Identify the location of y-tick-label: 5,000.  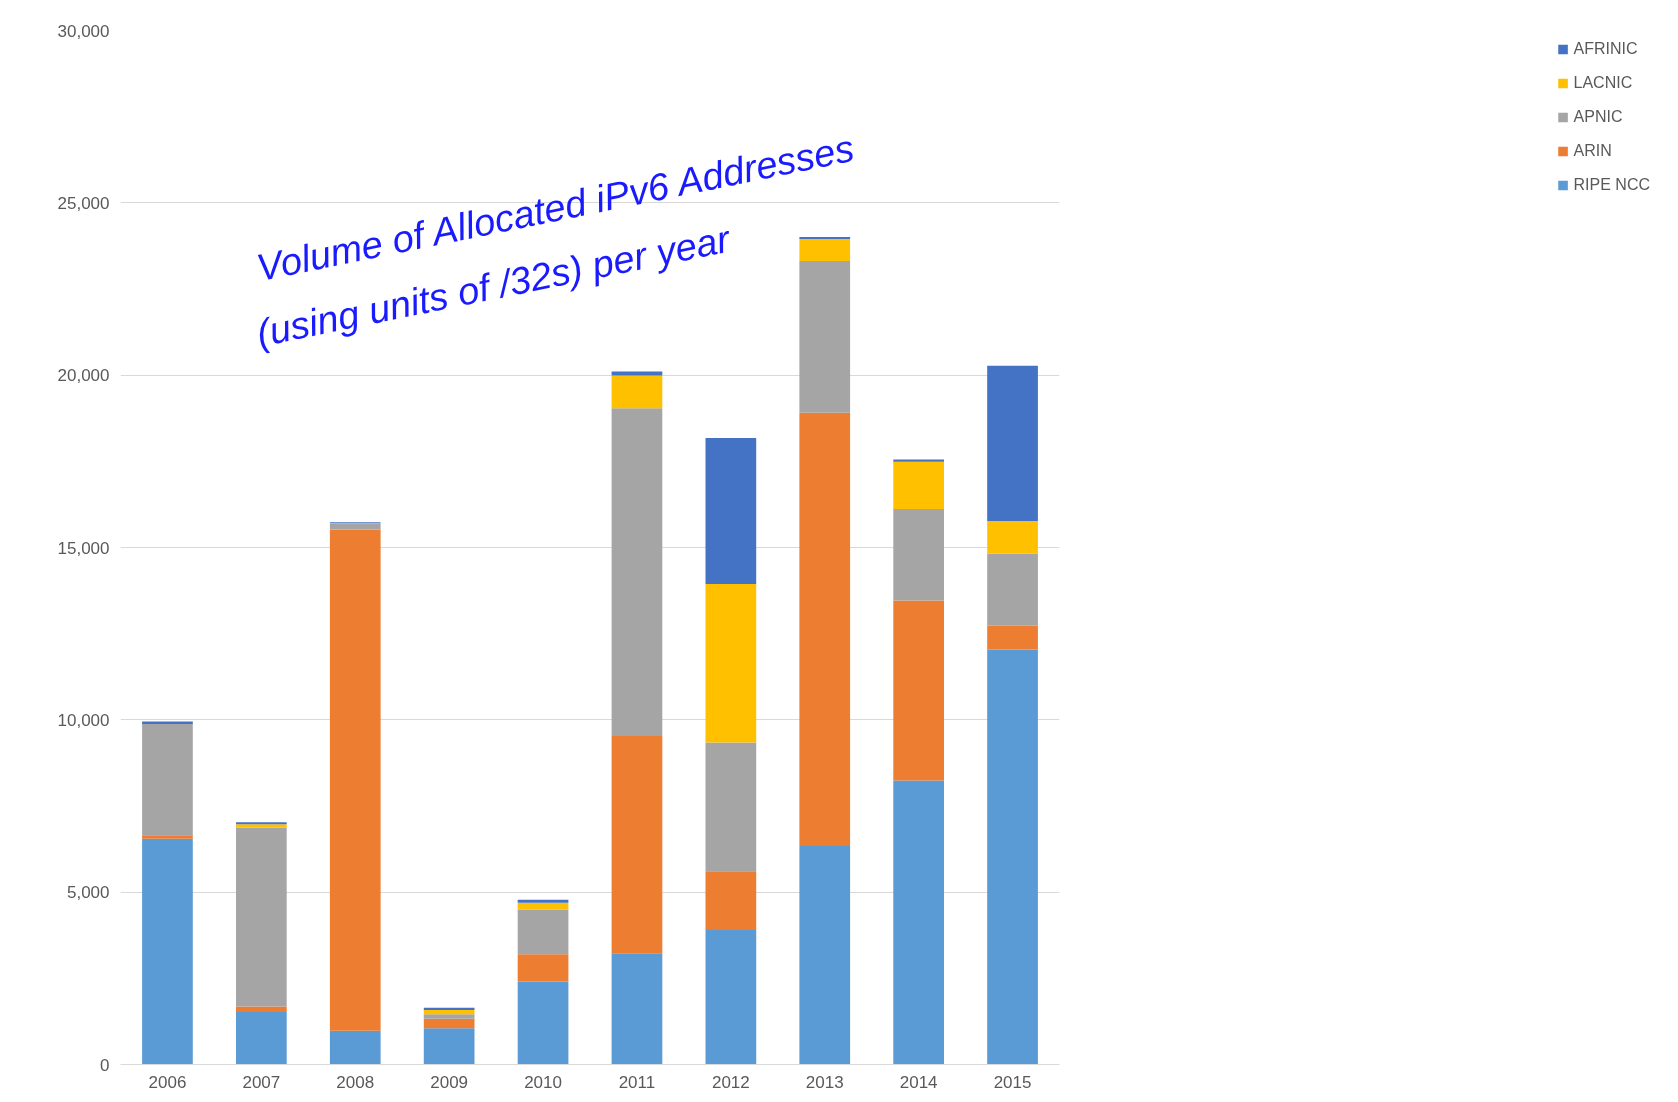
(88, 893).